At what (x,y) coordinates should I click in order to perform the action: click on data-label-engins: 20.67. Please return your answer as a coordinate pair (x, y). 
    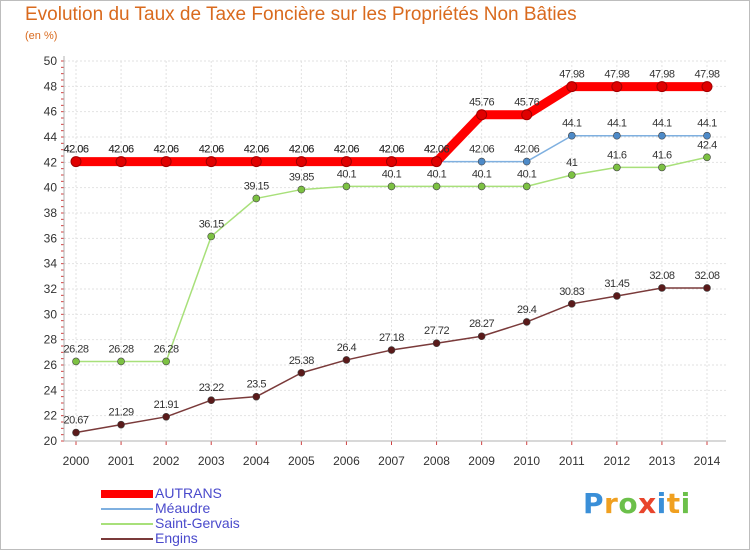
    Looking at the image, I should click on (75, 421).